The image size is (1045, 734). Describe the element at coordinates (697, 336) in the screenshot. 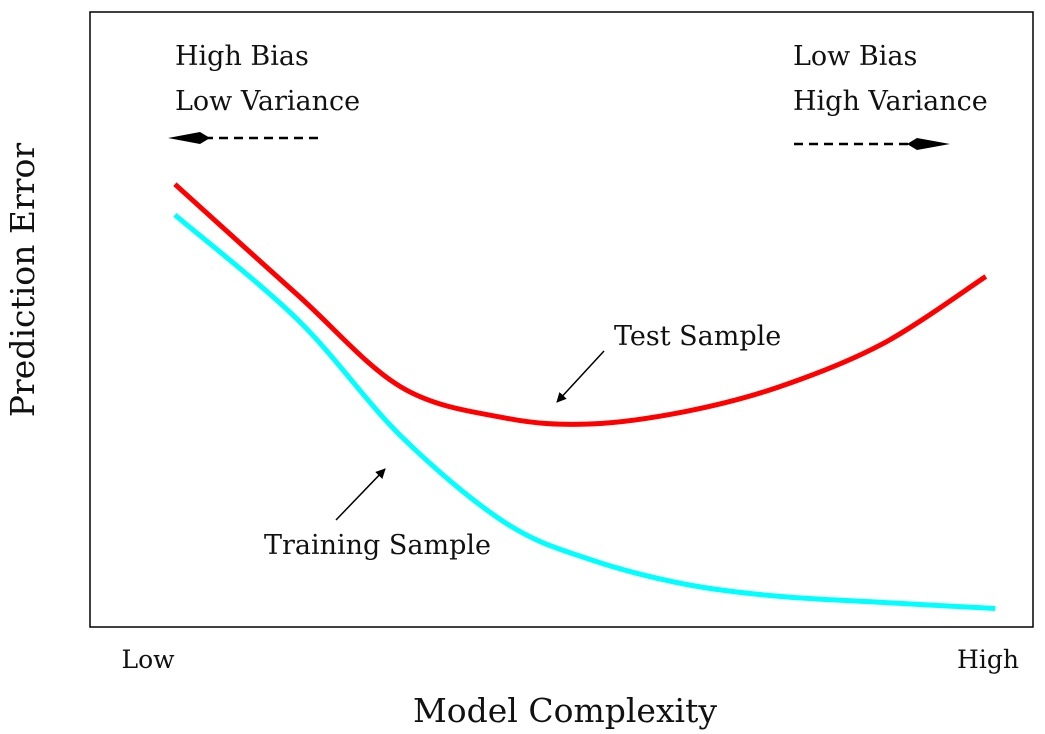

I see `test-sample-label: Test Sample` at that location.